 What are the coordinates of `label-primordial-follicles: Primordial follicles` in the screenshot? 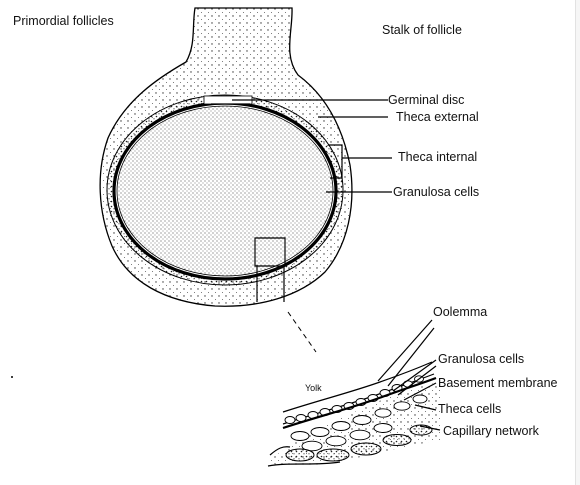 It's located at (63, 21).